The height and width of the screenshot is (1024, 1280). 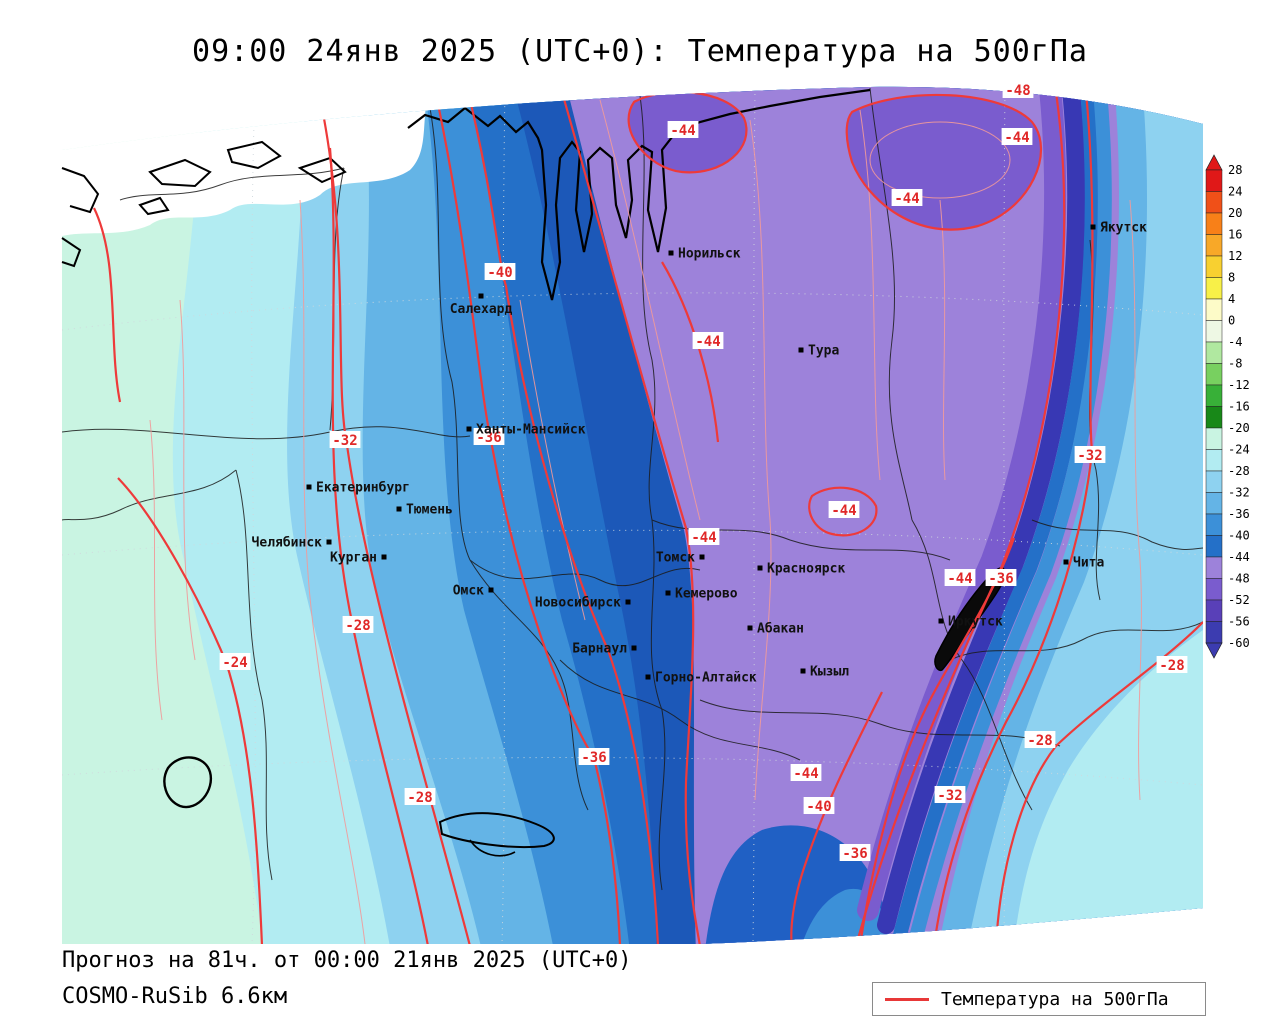 I want to click on colorbar-tick-label: -16, so click(x=1239, y=407).